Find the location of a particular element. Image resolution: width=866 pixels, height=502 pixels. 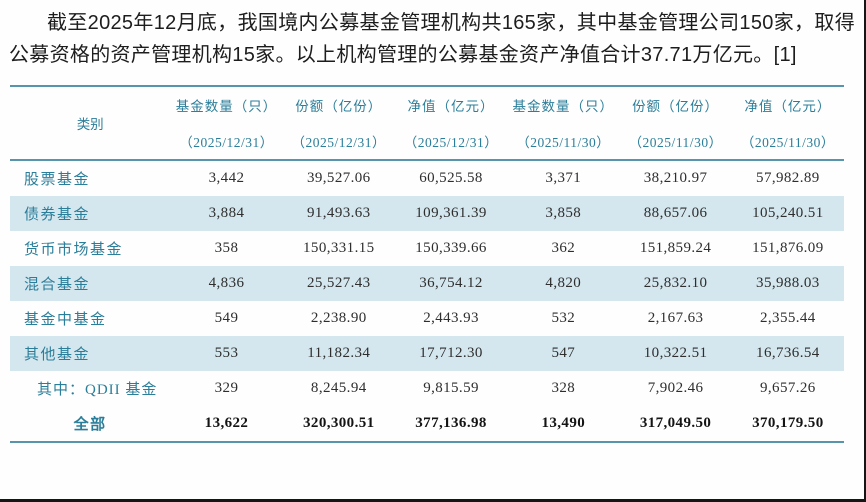

value-cell: 150,339.66 is located at coordinates (451, 248).